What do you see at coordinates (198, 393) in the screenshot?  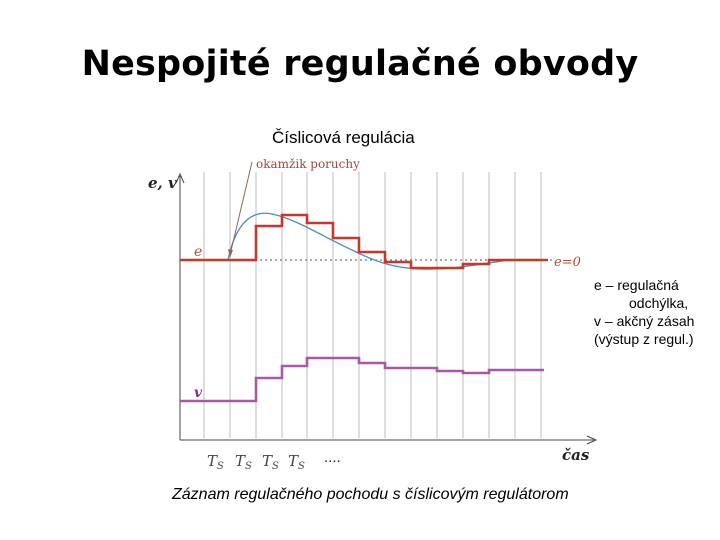 I see `v-curve-label: v` at bounding box center [198, 393].